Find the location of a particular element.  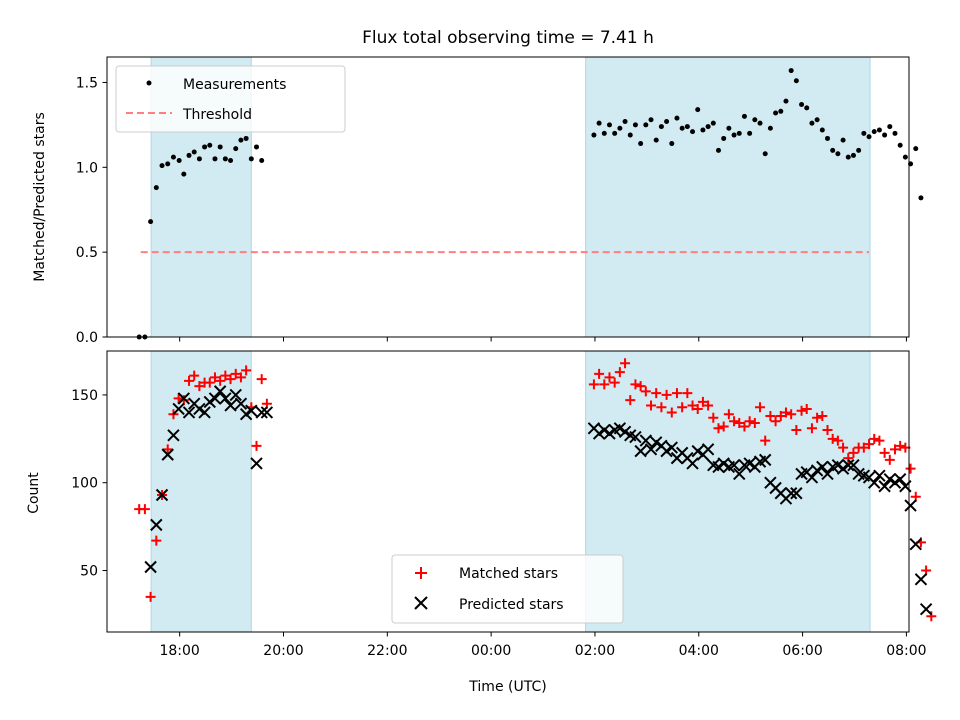

legend-measurements-label: Measurements is located at coordinates (234, 85).